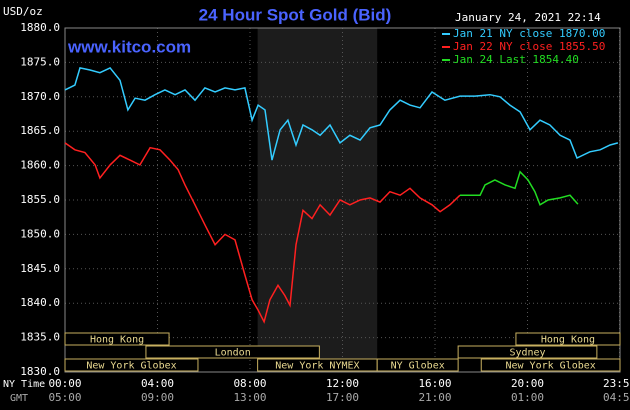 The image size is (630, 410). I want to click on x2-tick-label: 13:00, so click(249, 397).